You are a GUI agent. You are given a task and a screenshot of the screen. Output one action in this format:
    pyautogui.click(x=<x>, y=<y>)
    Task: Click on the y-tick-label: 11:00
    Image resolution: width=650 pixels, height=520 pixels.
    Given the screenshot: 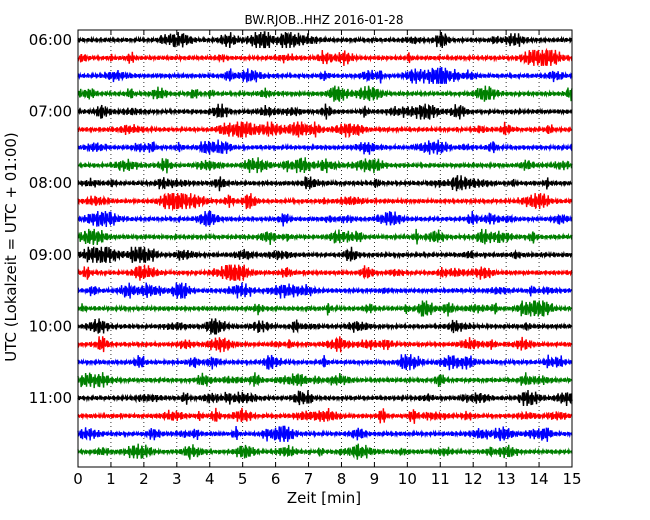 What is the action you would take?
    pyautogui.click(x=50, y=398)
    